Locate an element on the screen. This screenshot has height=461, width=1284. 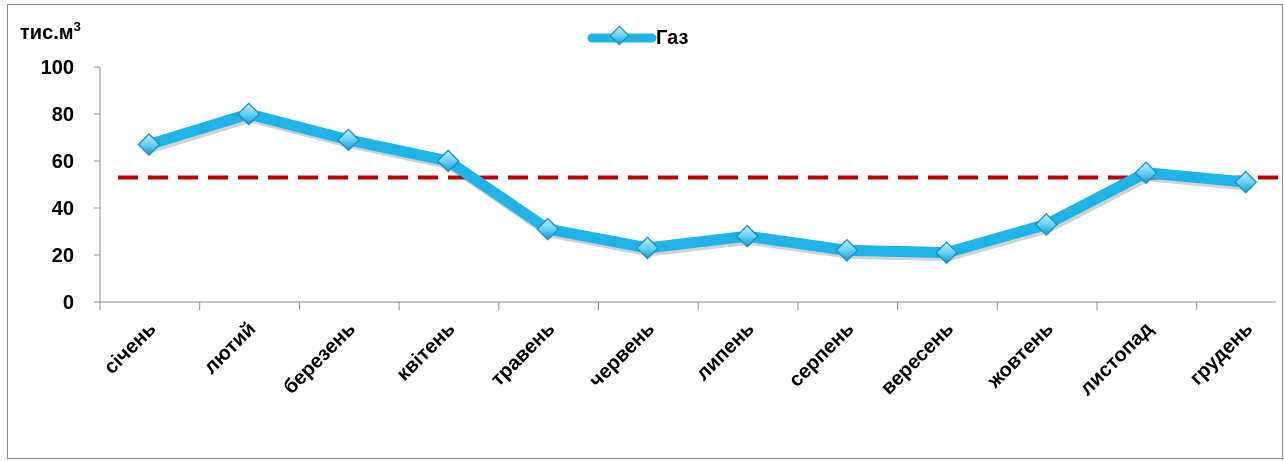
y-tick-label: 100 is located at coordinates (57, 68).